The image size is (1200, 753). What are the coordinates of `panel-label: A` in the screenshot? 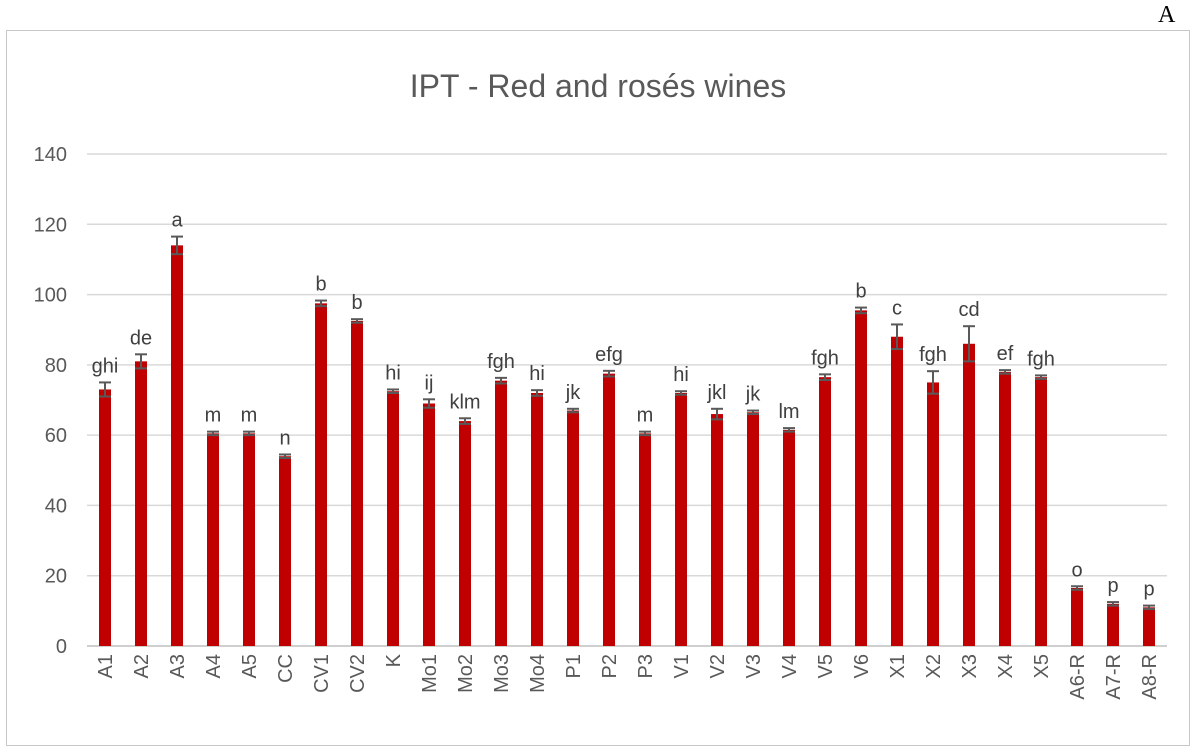 It's located at (1167, 15).